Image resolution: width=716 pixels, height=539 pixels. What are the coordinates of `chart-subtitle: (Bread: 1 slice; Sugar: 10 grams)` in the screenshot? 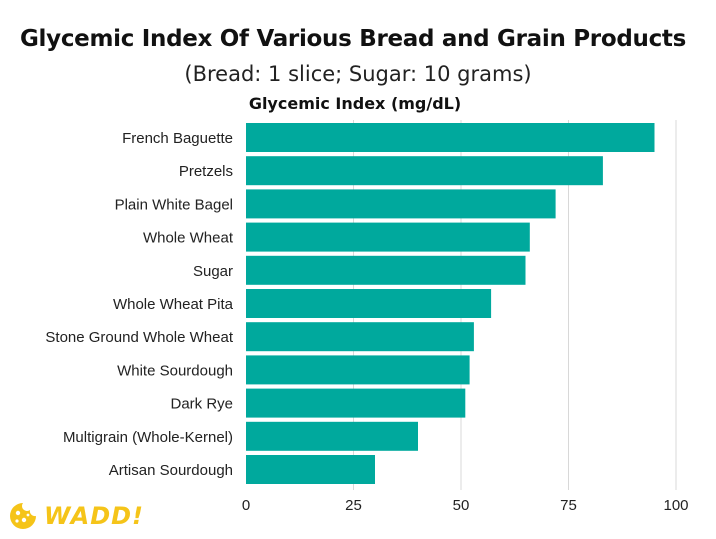 It's located at (358, 74).